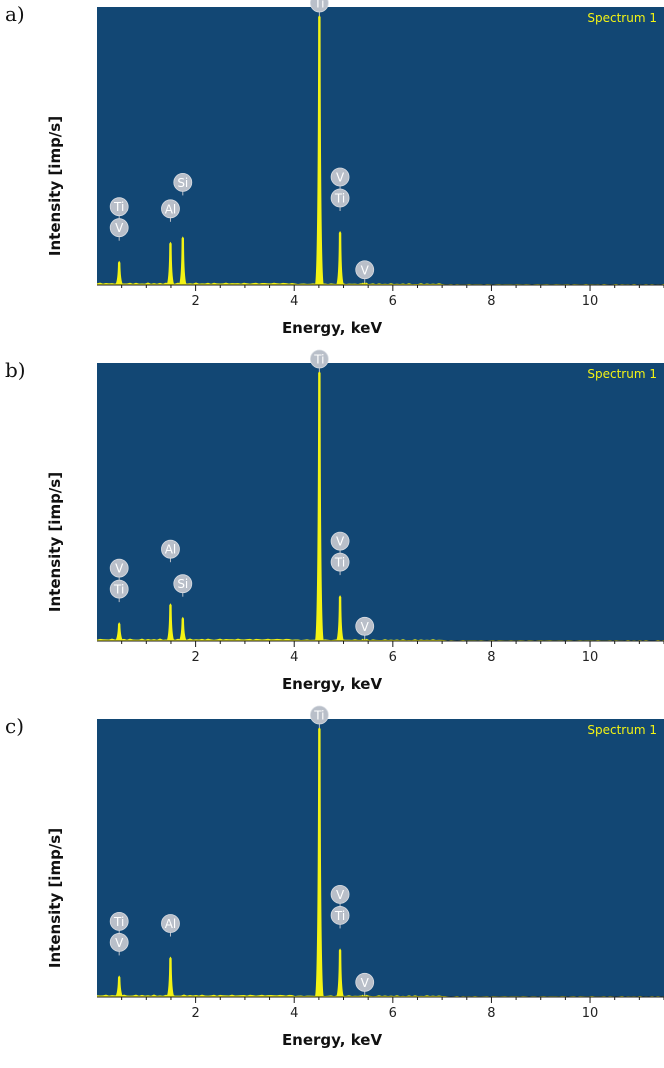 This screenshot has height=1068, width=664. Describe the element at coordinates (294, 657) in the screenshot. I see `x-tick-label: 4` at that location.